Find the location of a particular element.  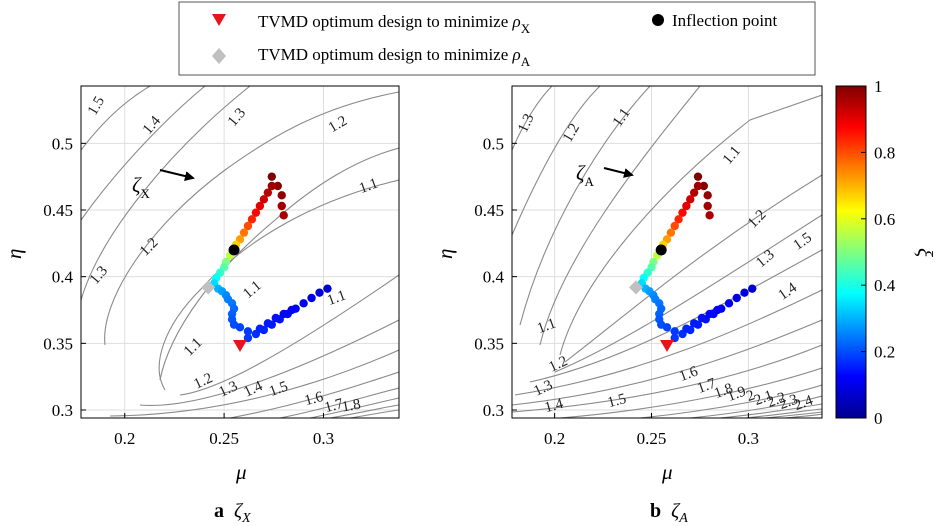

x-tick-label: 0.2 is located at coordinates (554, 438).